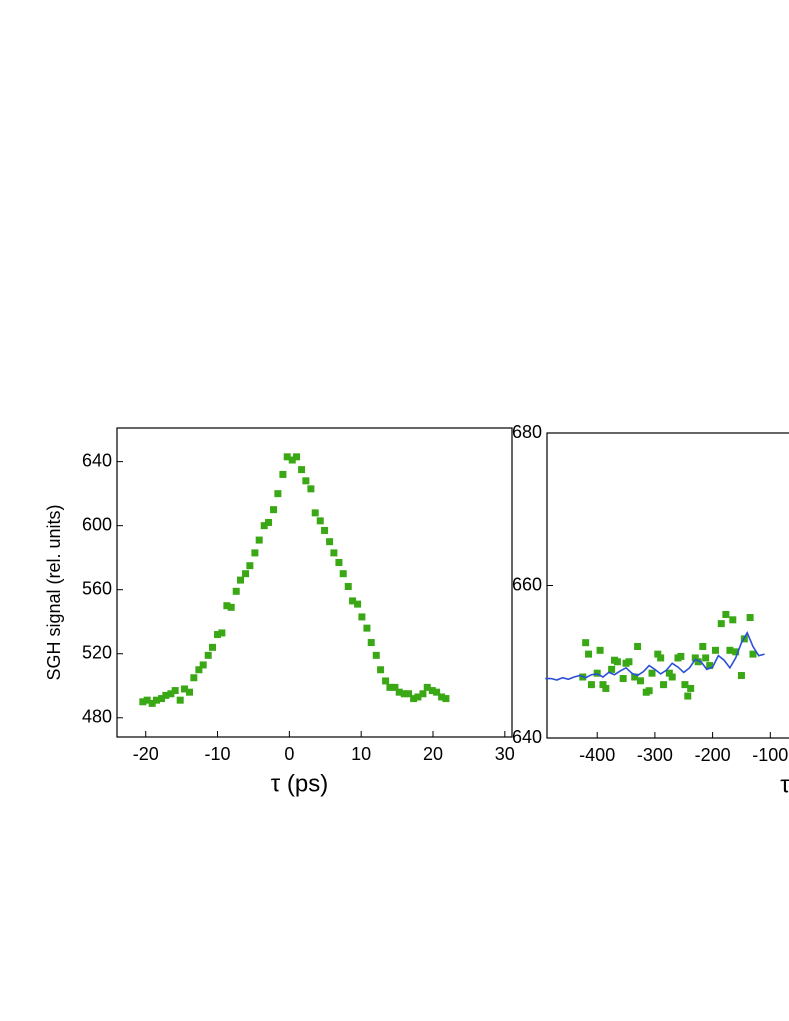  What do you see at coordinates (770, 755) in the screenshot?
I see `x-tick-label: -100` at bounding box center [770, 755].